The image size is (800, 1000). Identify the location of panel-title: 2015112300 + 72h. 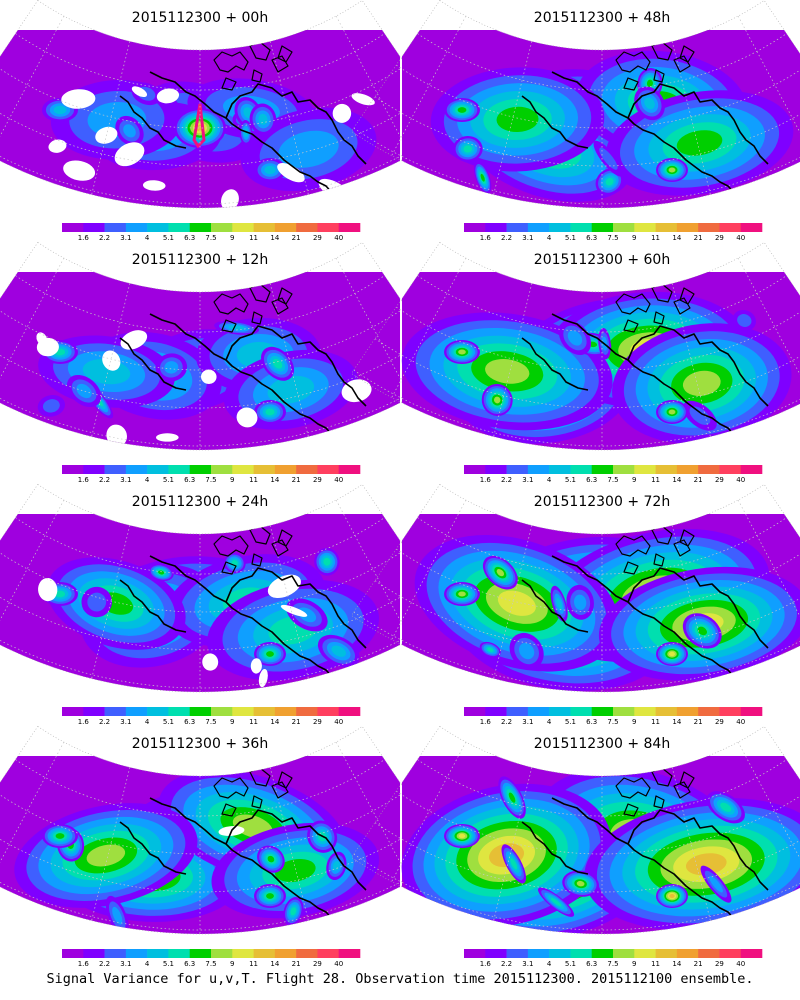
(602, 502).